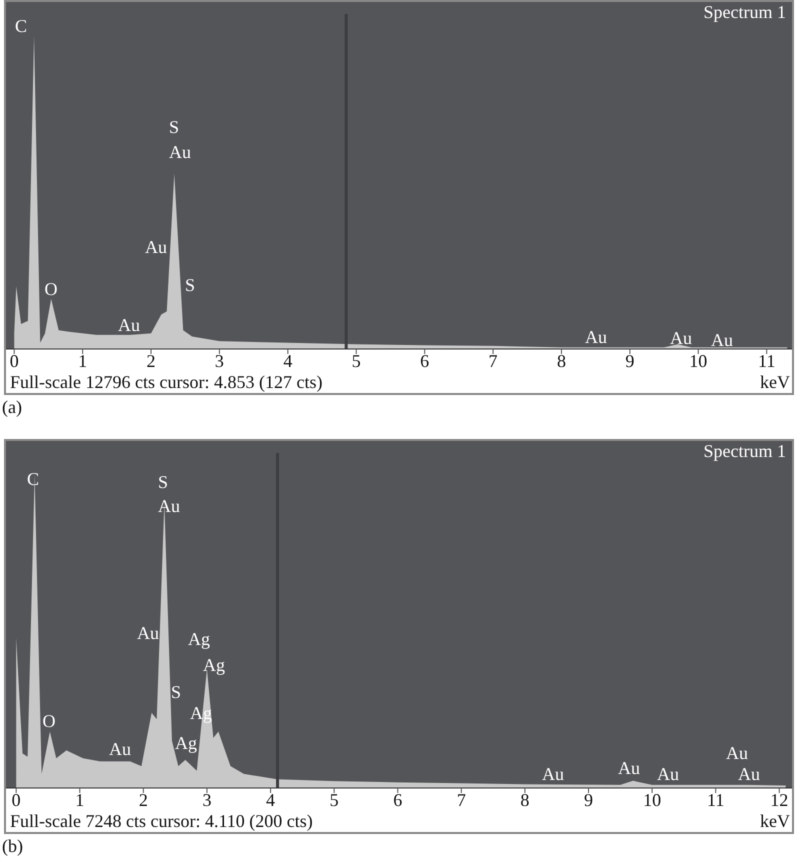 The image size is (798, 868). Describe the element at coordinates (12, 408) in the screenshot. I see `text: (a)` at that location.